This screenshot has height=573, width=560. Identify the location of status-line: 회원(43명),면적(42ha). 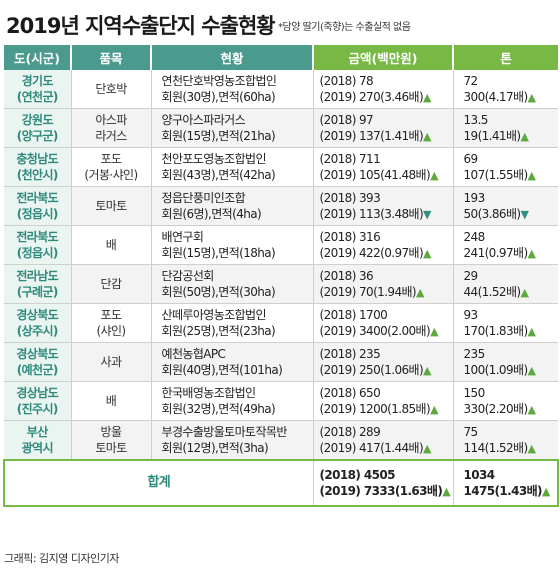
(218, 175).